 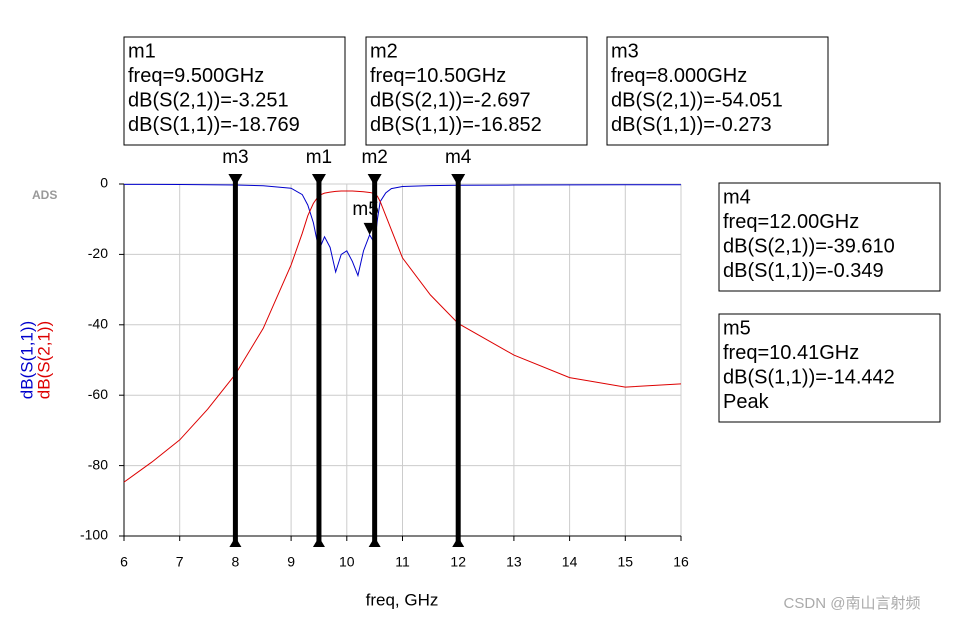 What do you see at coordinates (402, 230) in the screenshot?
I see `series-line` at bounding box center [402, 230].